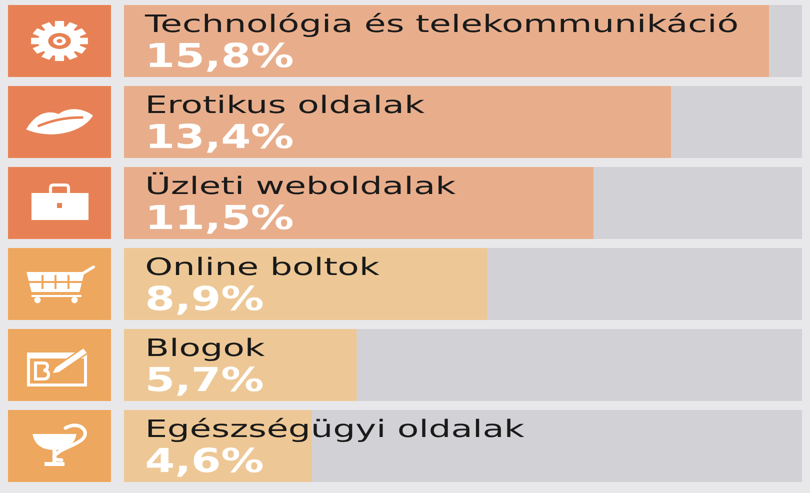 The width and height of the screenshot is (810, 493). Describe the element at coordinates (219, 218) in the screenshot. I see `data-label: 11,5%` at that location.